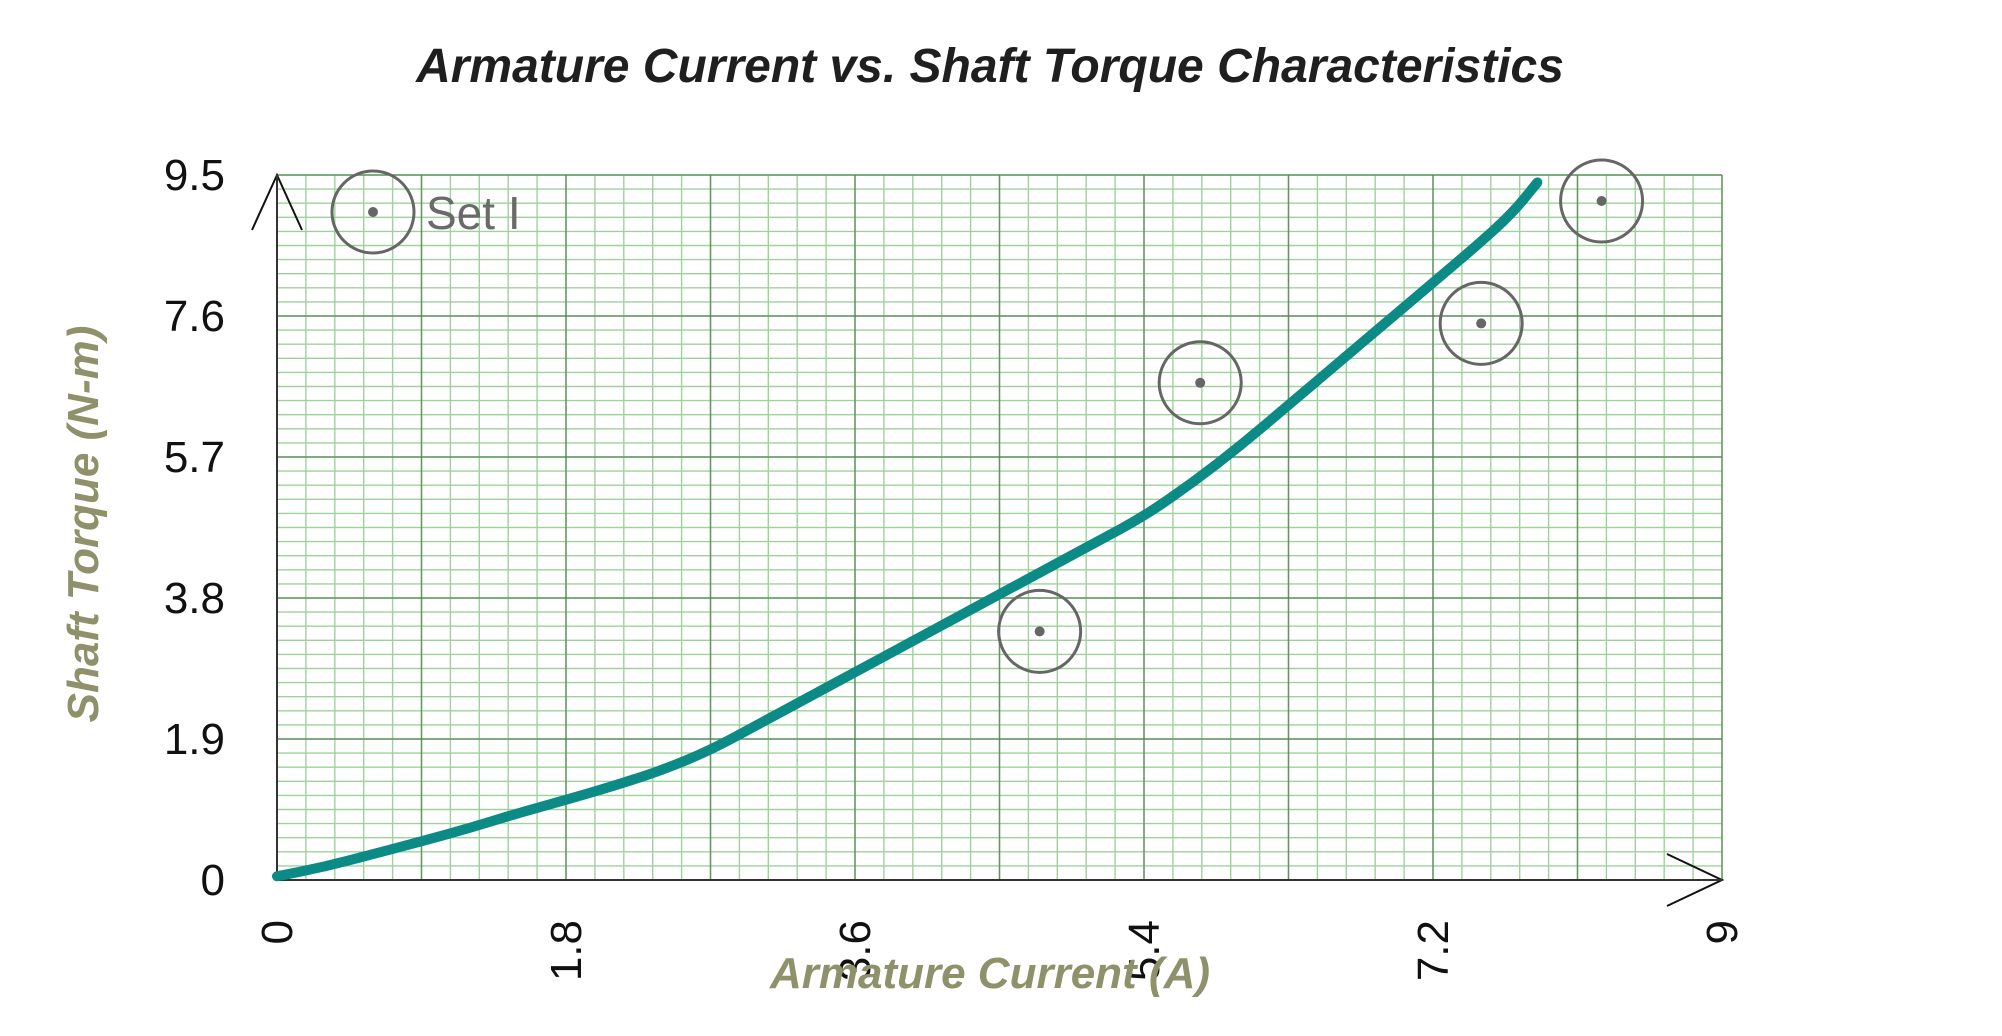  Describe the element at coordinates (1433, 950) in the screenshot. I see `x-tick-label: 7.2` at that location.